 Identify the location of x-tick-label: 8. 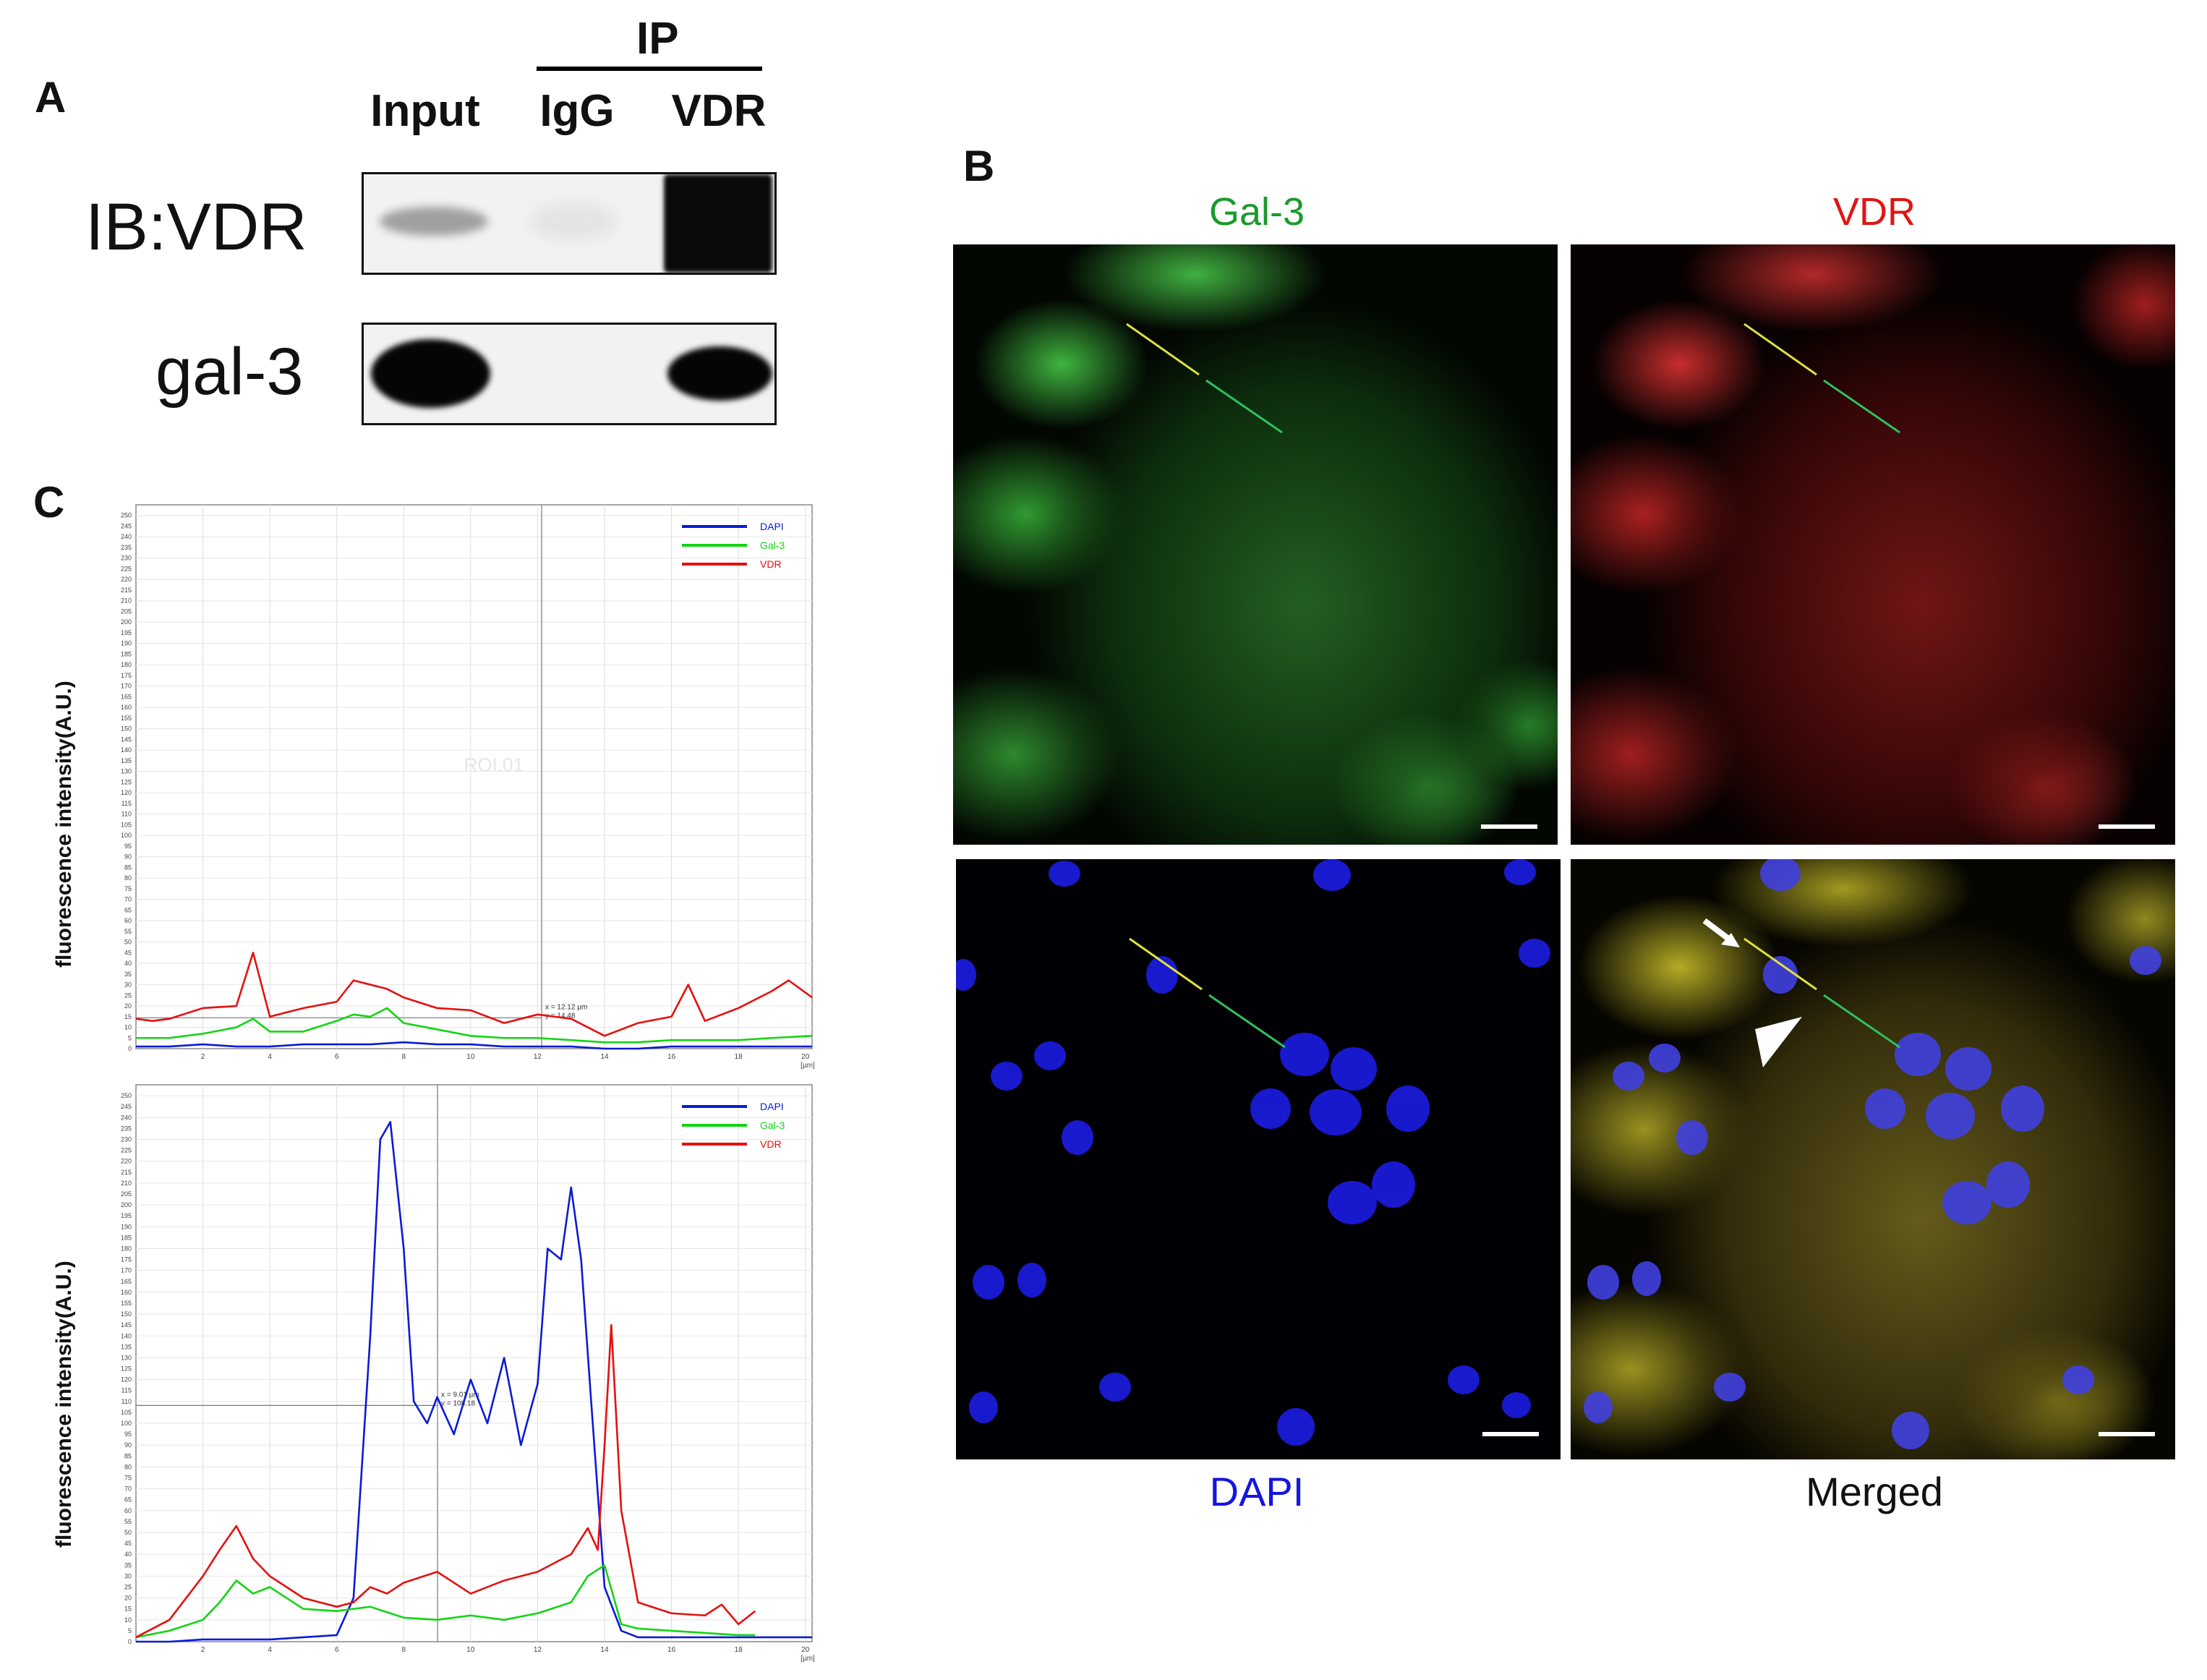
(404, 1057).